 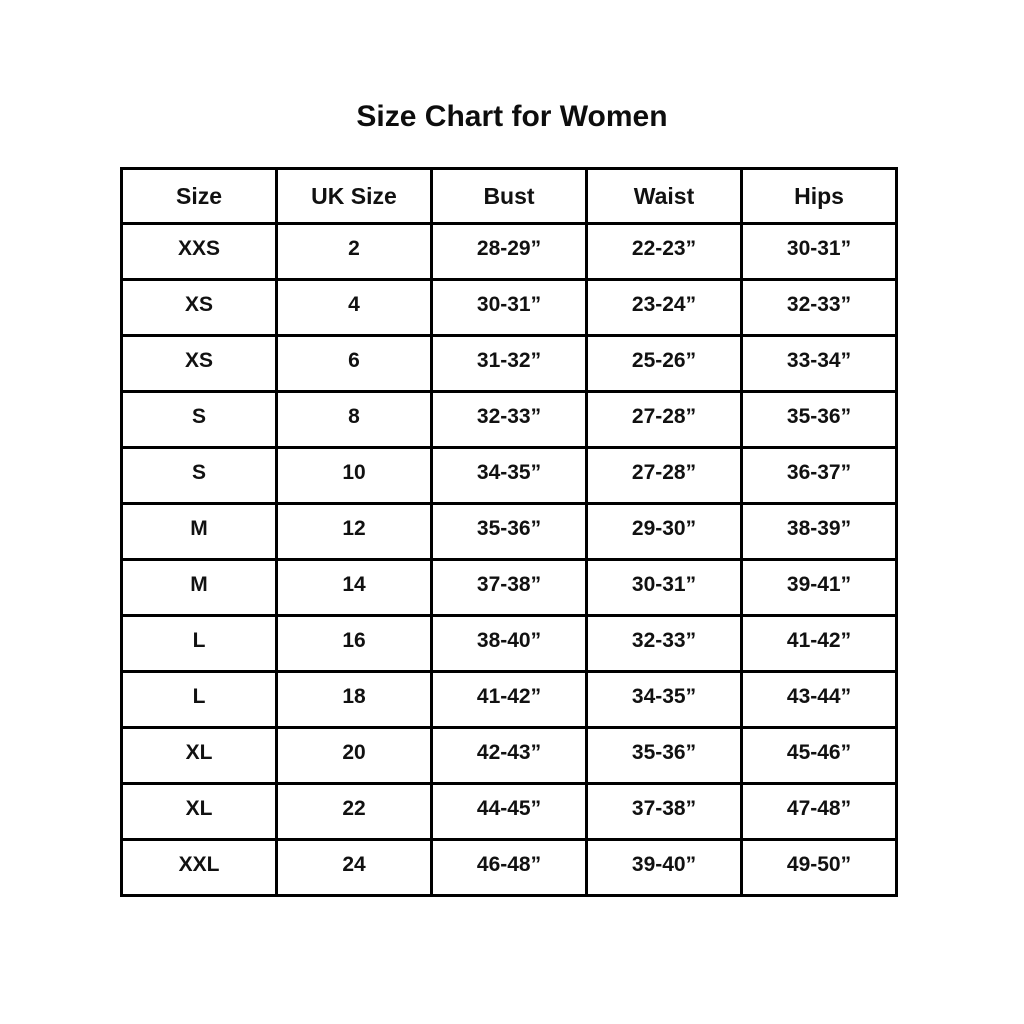 What do you see at coordinates (199, 251) in the screenshot?
I see `table-cell: XXS` at bounding box center [199, 251].